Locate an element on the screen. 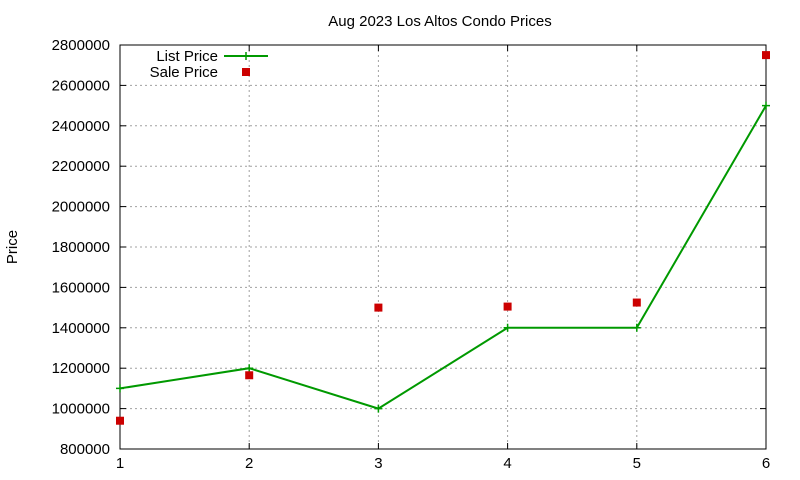  y-tick-label: 2600000 is located at coordinates (81, 85).